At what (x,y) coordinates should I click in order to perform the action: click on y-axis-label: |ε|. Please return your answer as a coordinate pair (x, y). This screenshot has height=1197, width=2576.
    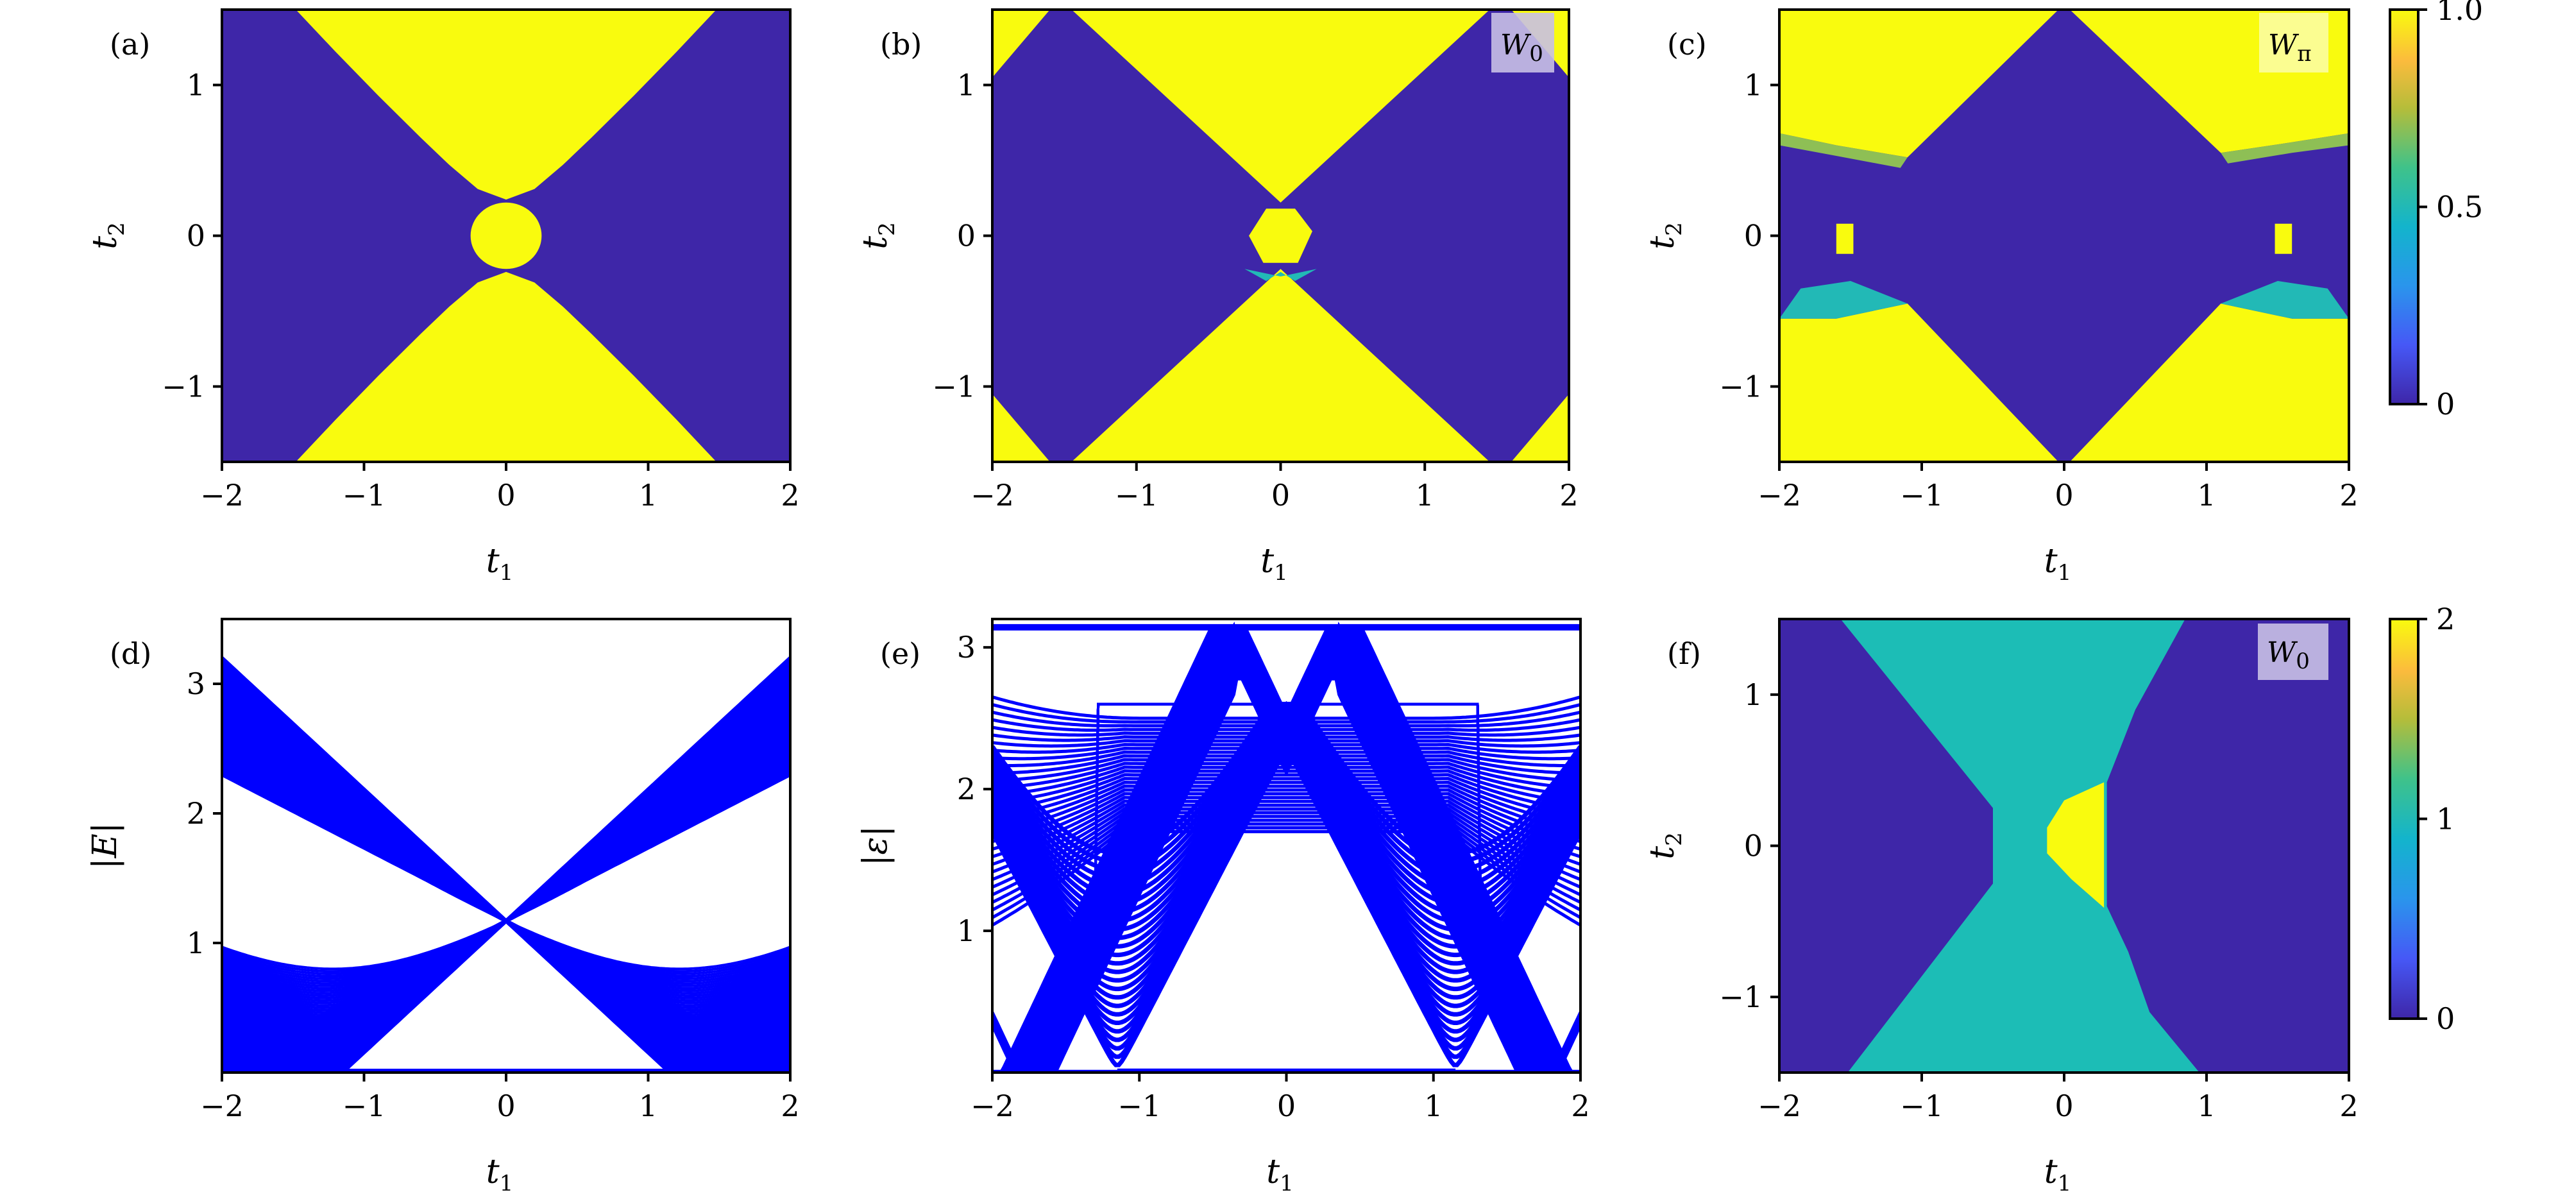
    Looking at the image, I should click on (875, 846).